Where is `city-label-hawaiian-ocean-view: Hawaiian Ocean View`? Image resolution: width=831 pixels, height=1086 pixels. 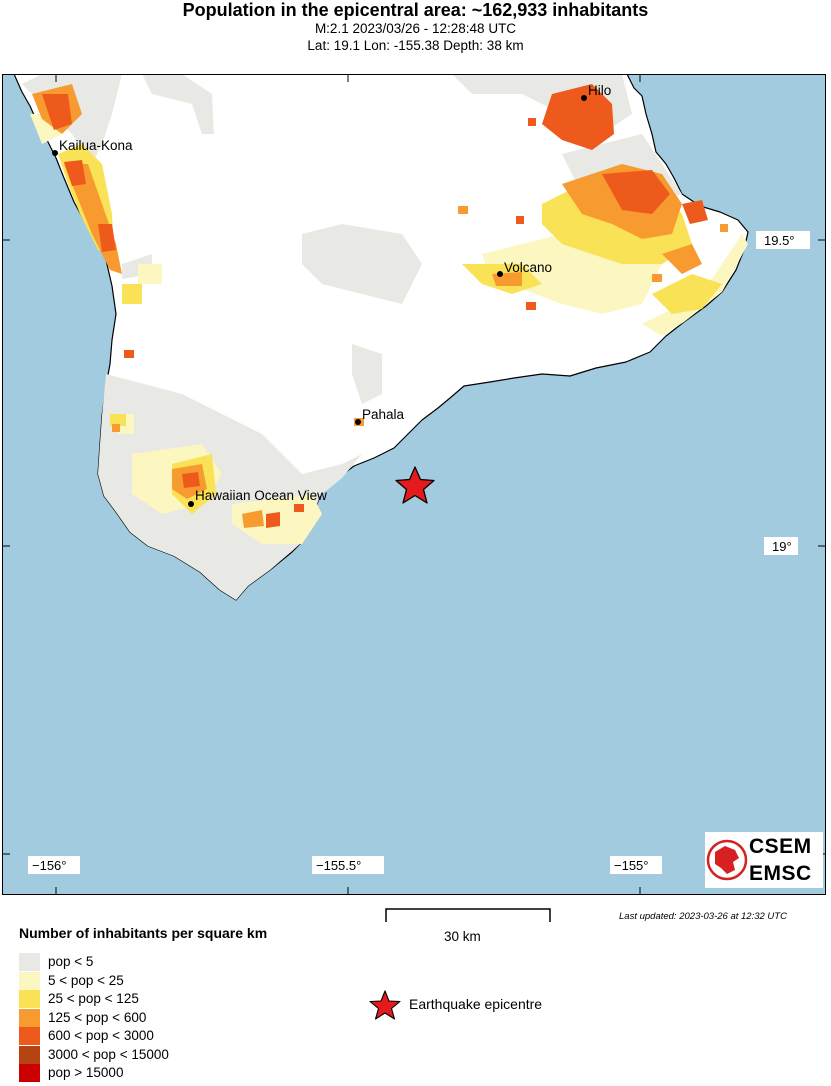 city-label-hawaiian-ocean-view: Hawaiian Ocean View is located at coordinates (261, 495).